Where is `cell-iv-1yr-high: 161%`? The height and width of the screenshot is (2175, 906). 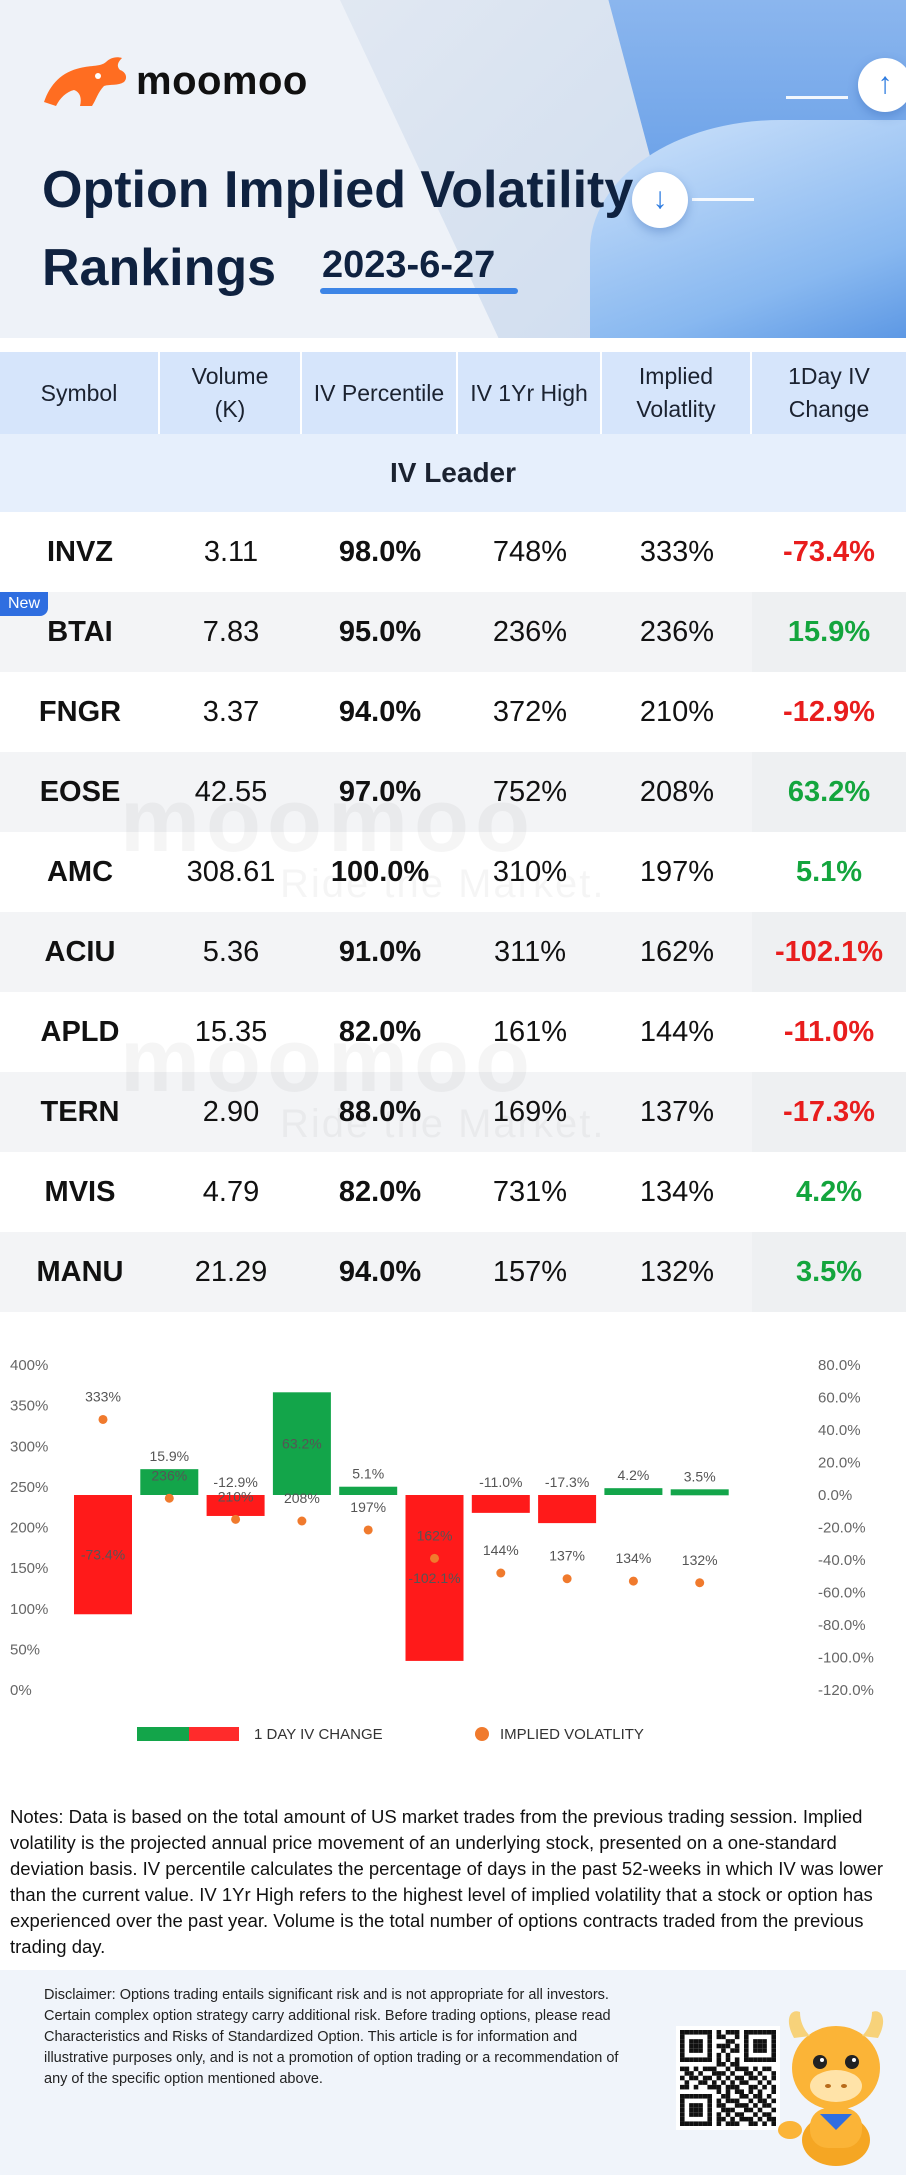
cell-iv-1yr-high: 161% is located at coordinates (530, 1031).